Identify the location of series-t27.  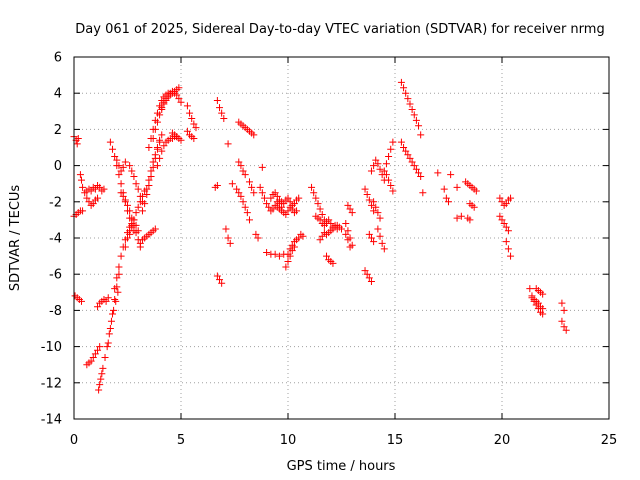
(190, 134).